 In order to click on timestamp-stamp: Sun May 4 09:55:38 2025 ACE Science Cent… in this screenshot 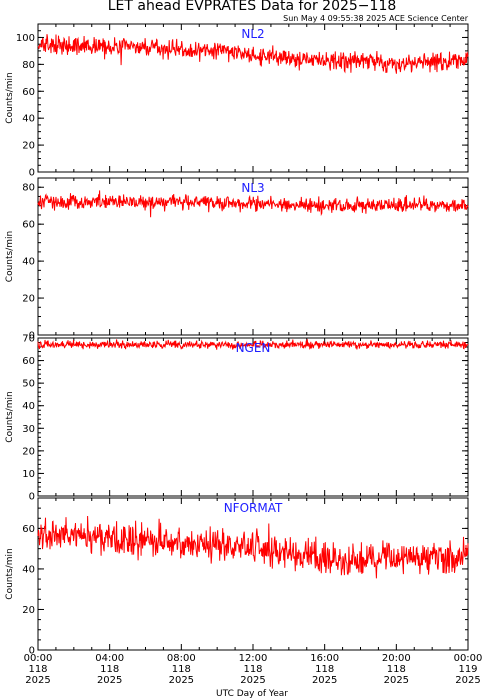, I will do `click(376, 18)`.